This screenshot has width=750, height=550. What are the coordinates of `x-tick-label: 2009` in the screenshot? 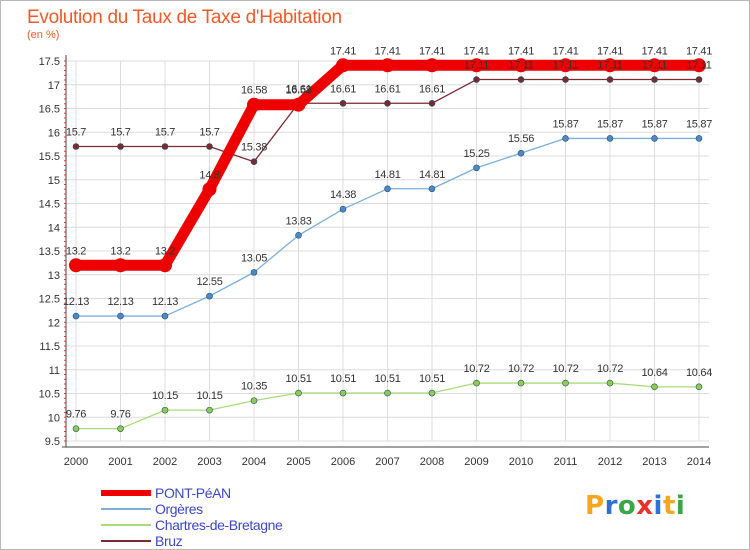 It's located at (476, 462).